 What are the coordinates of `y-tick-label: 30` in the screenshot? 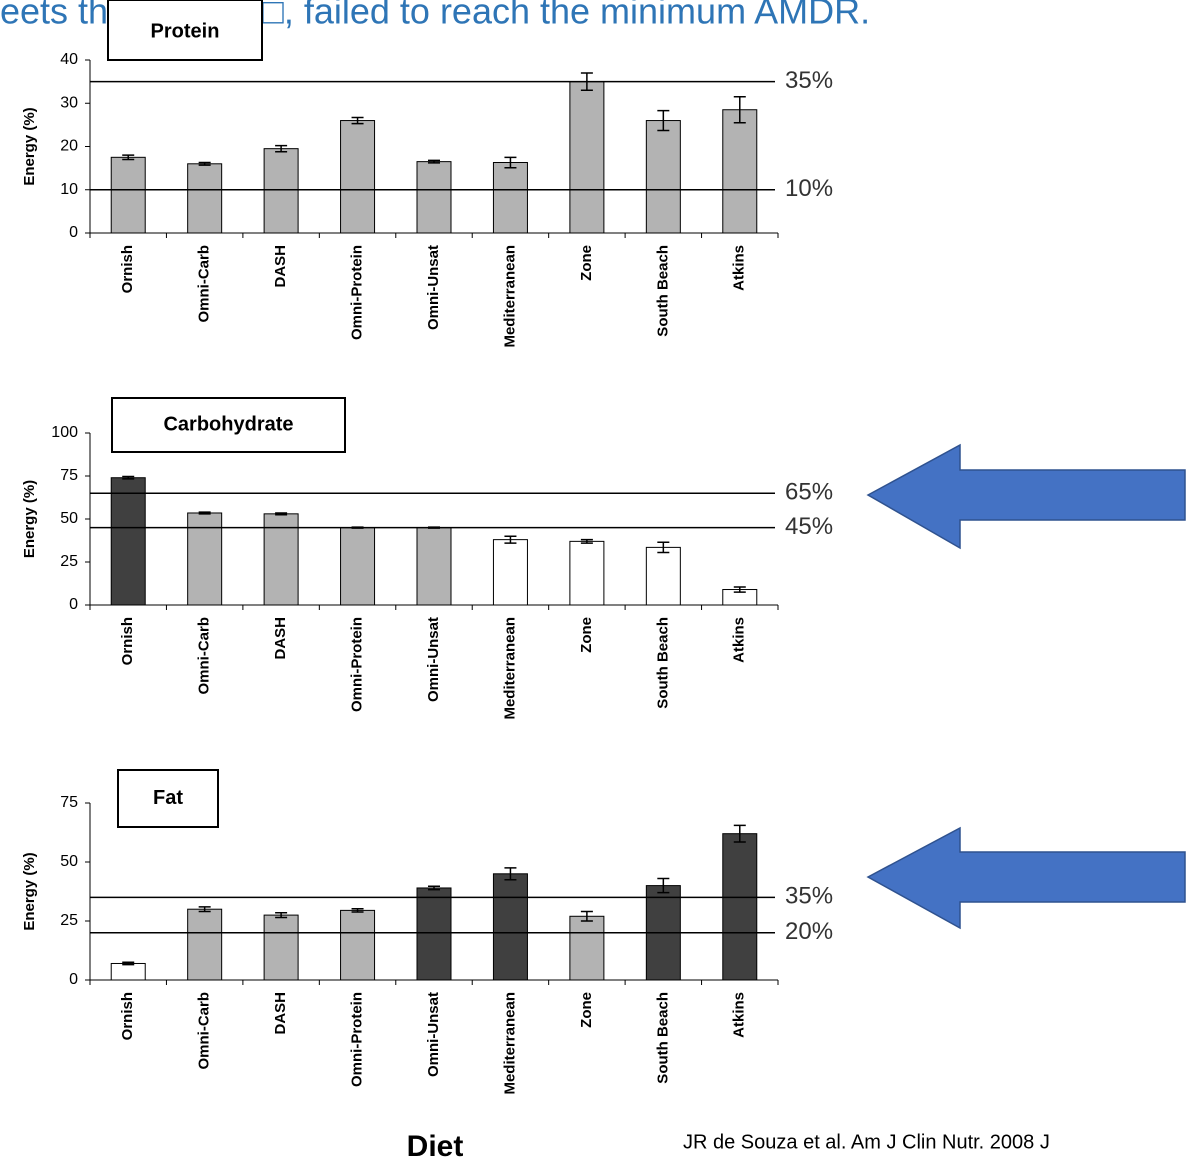 It's located at (69, 102).